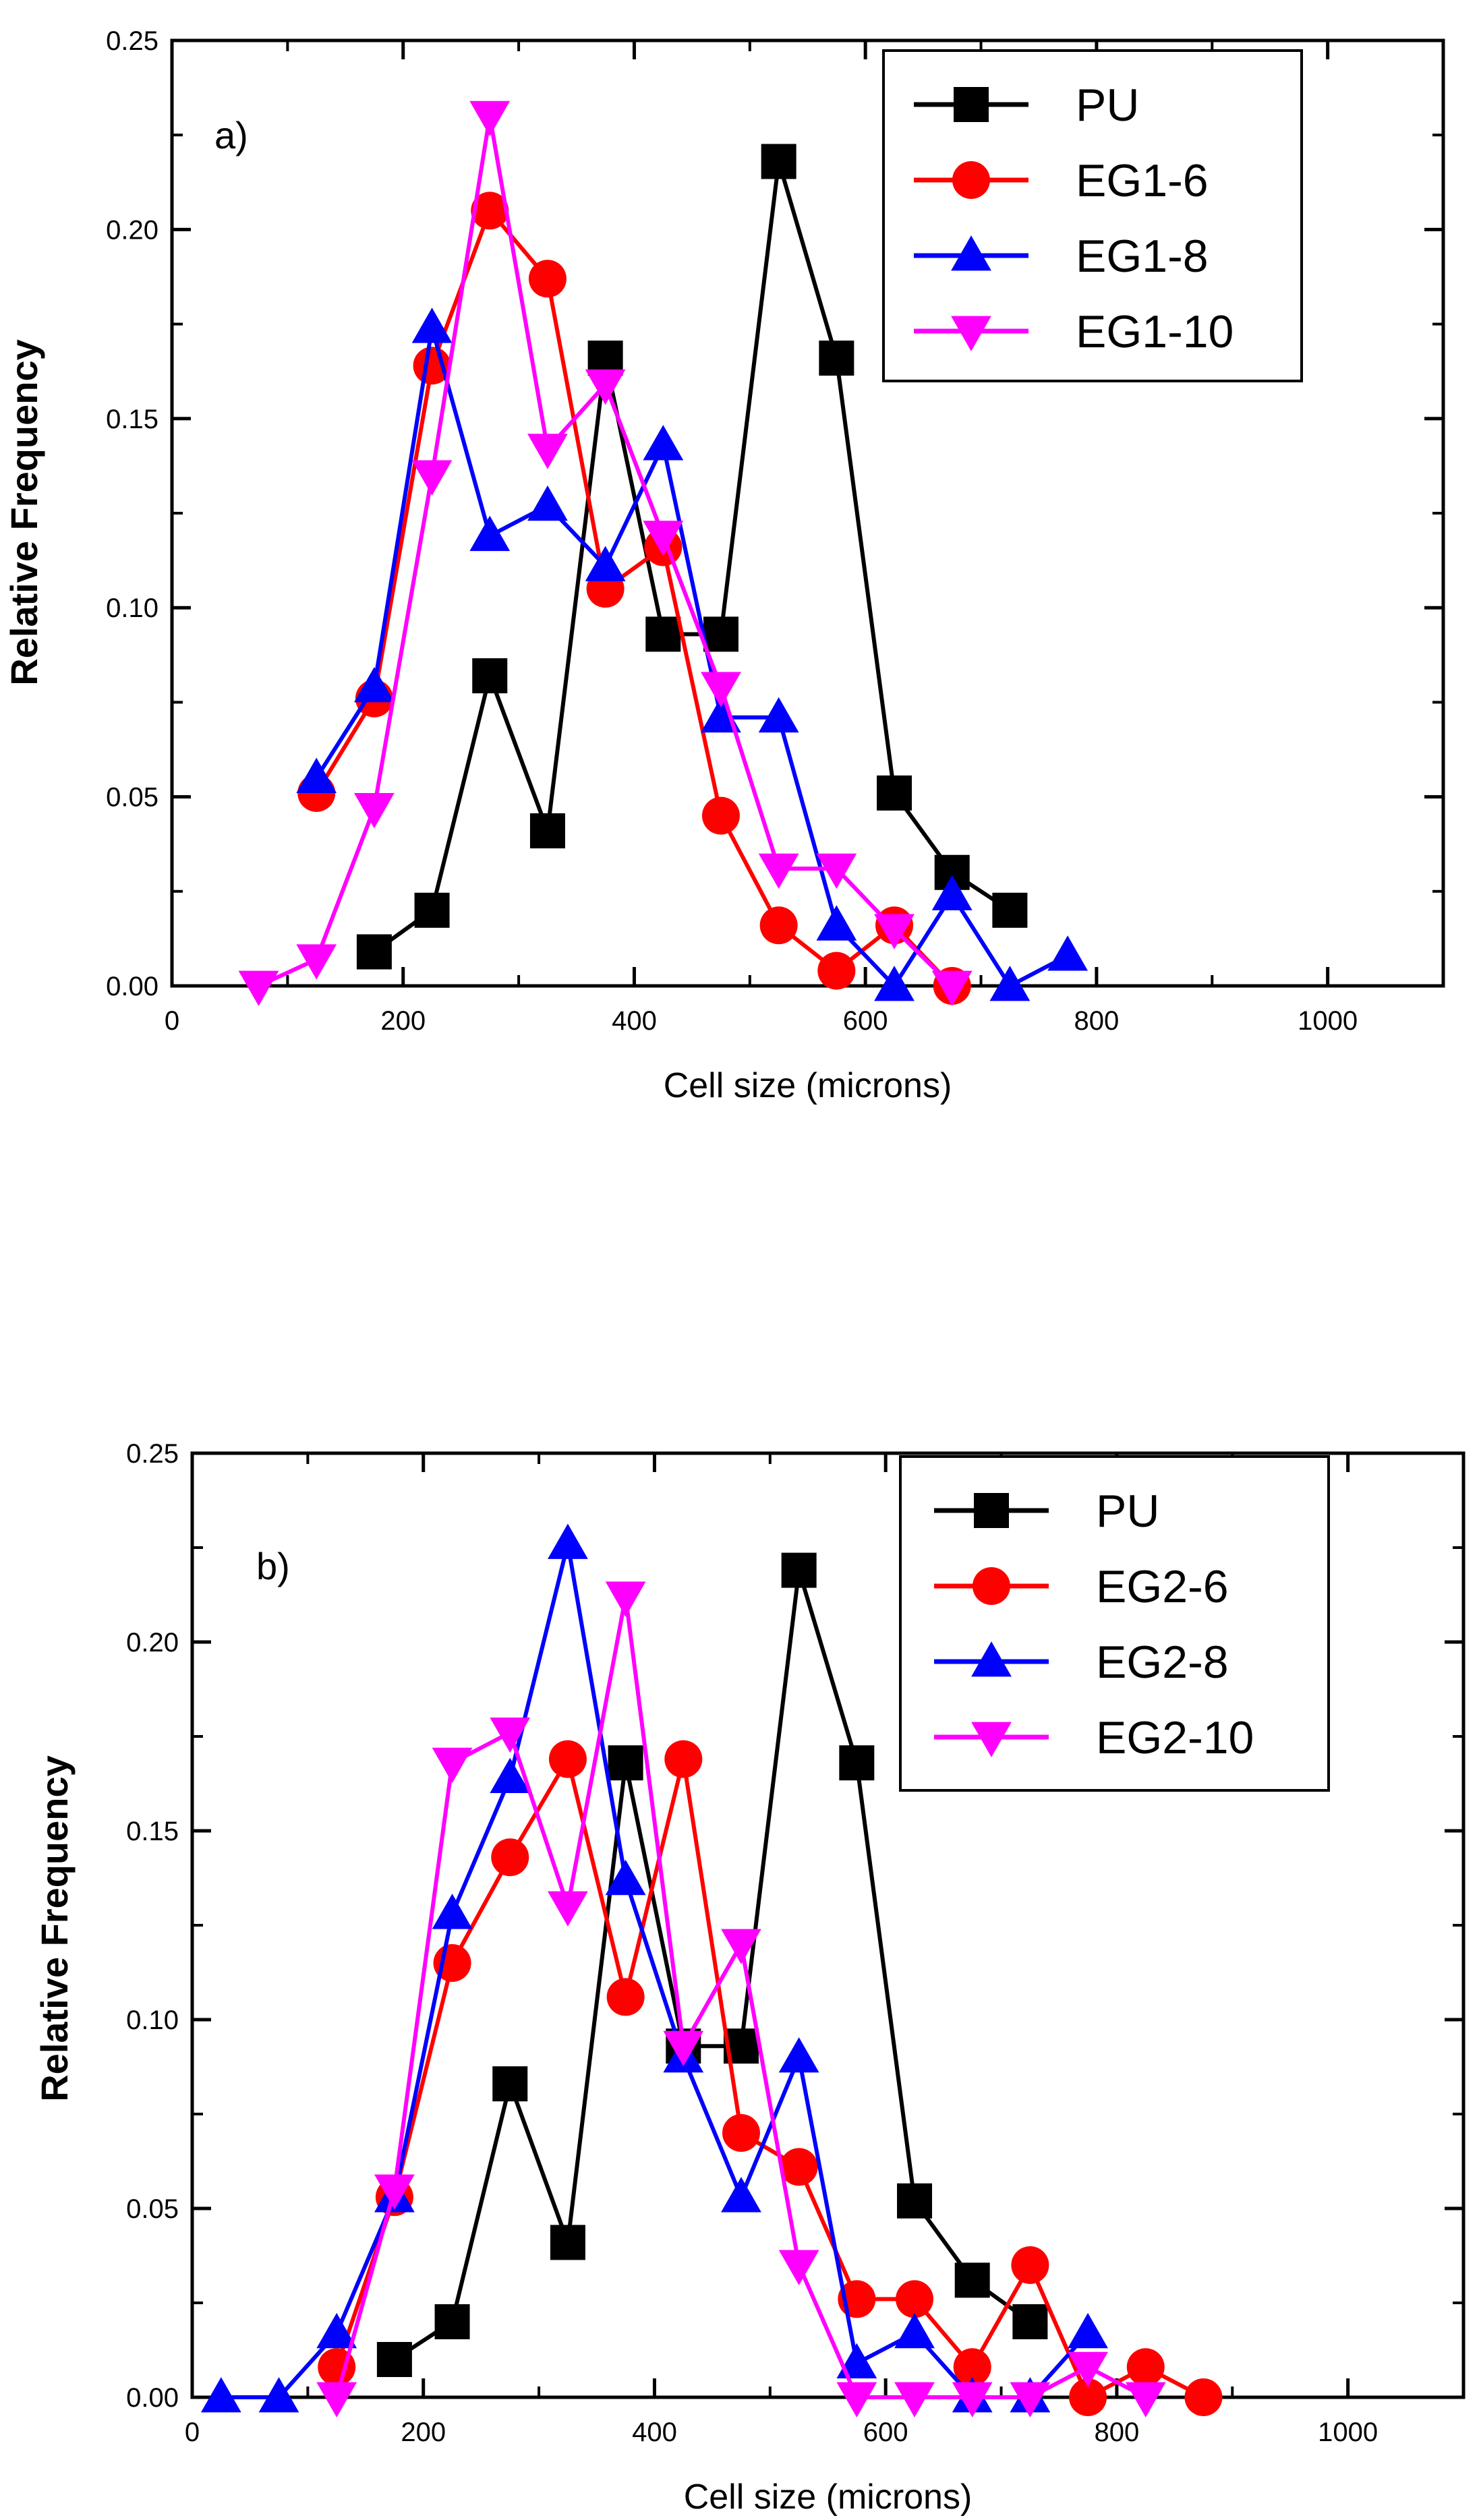  I want to click on legend: PU EG1-6 EG1-8 EG1-10, so click(1092, 216).